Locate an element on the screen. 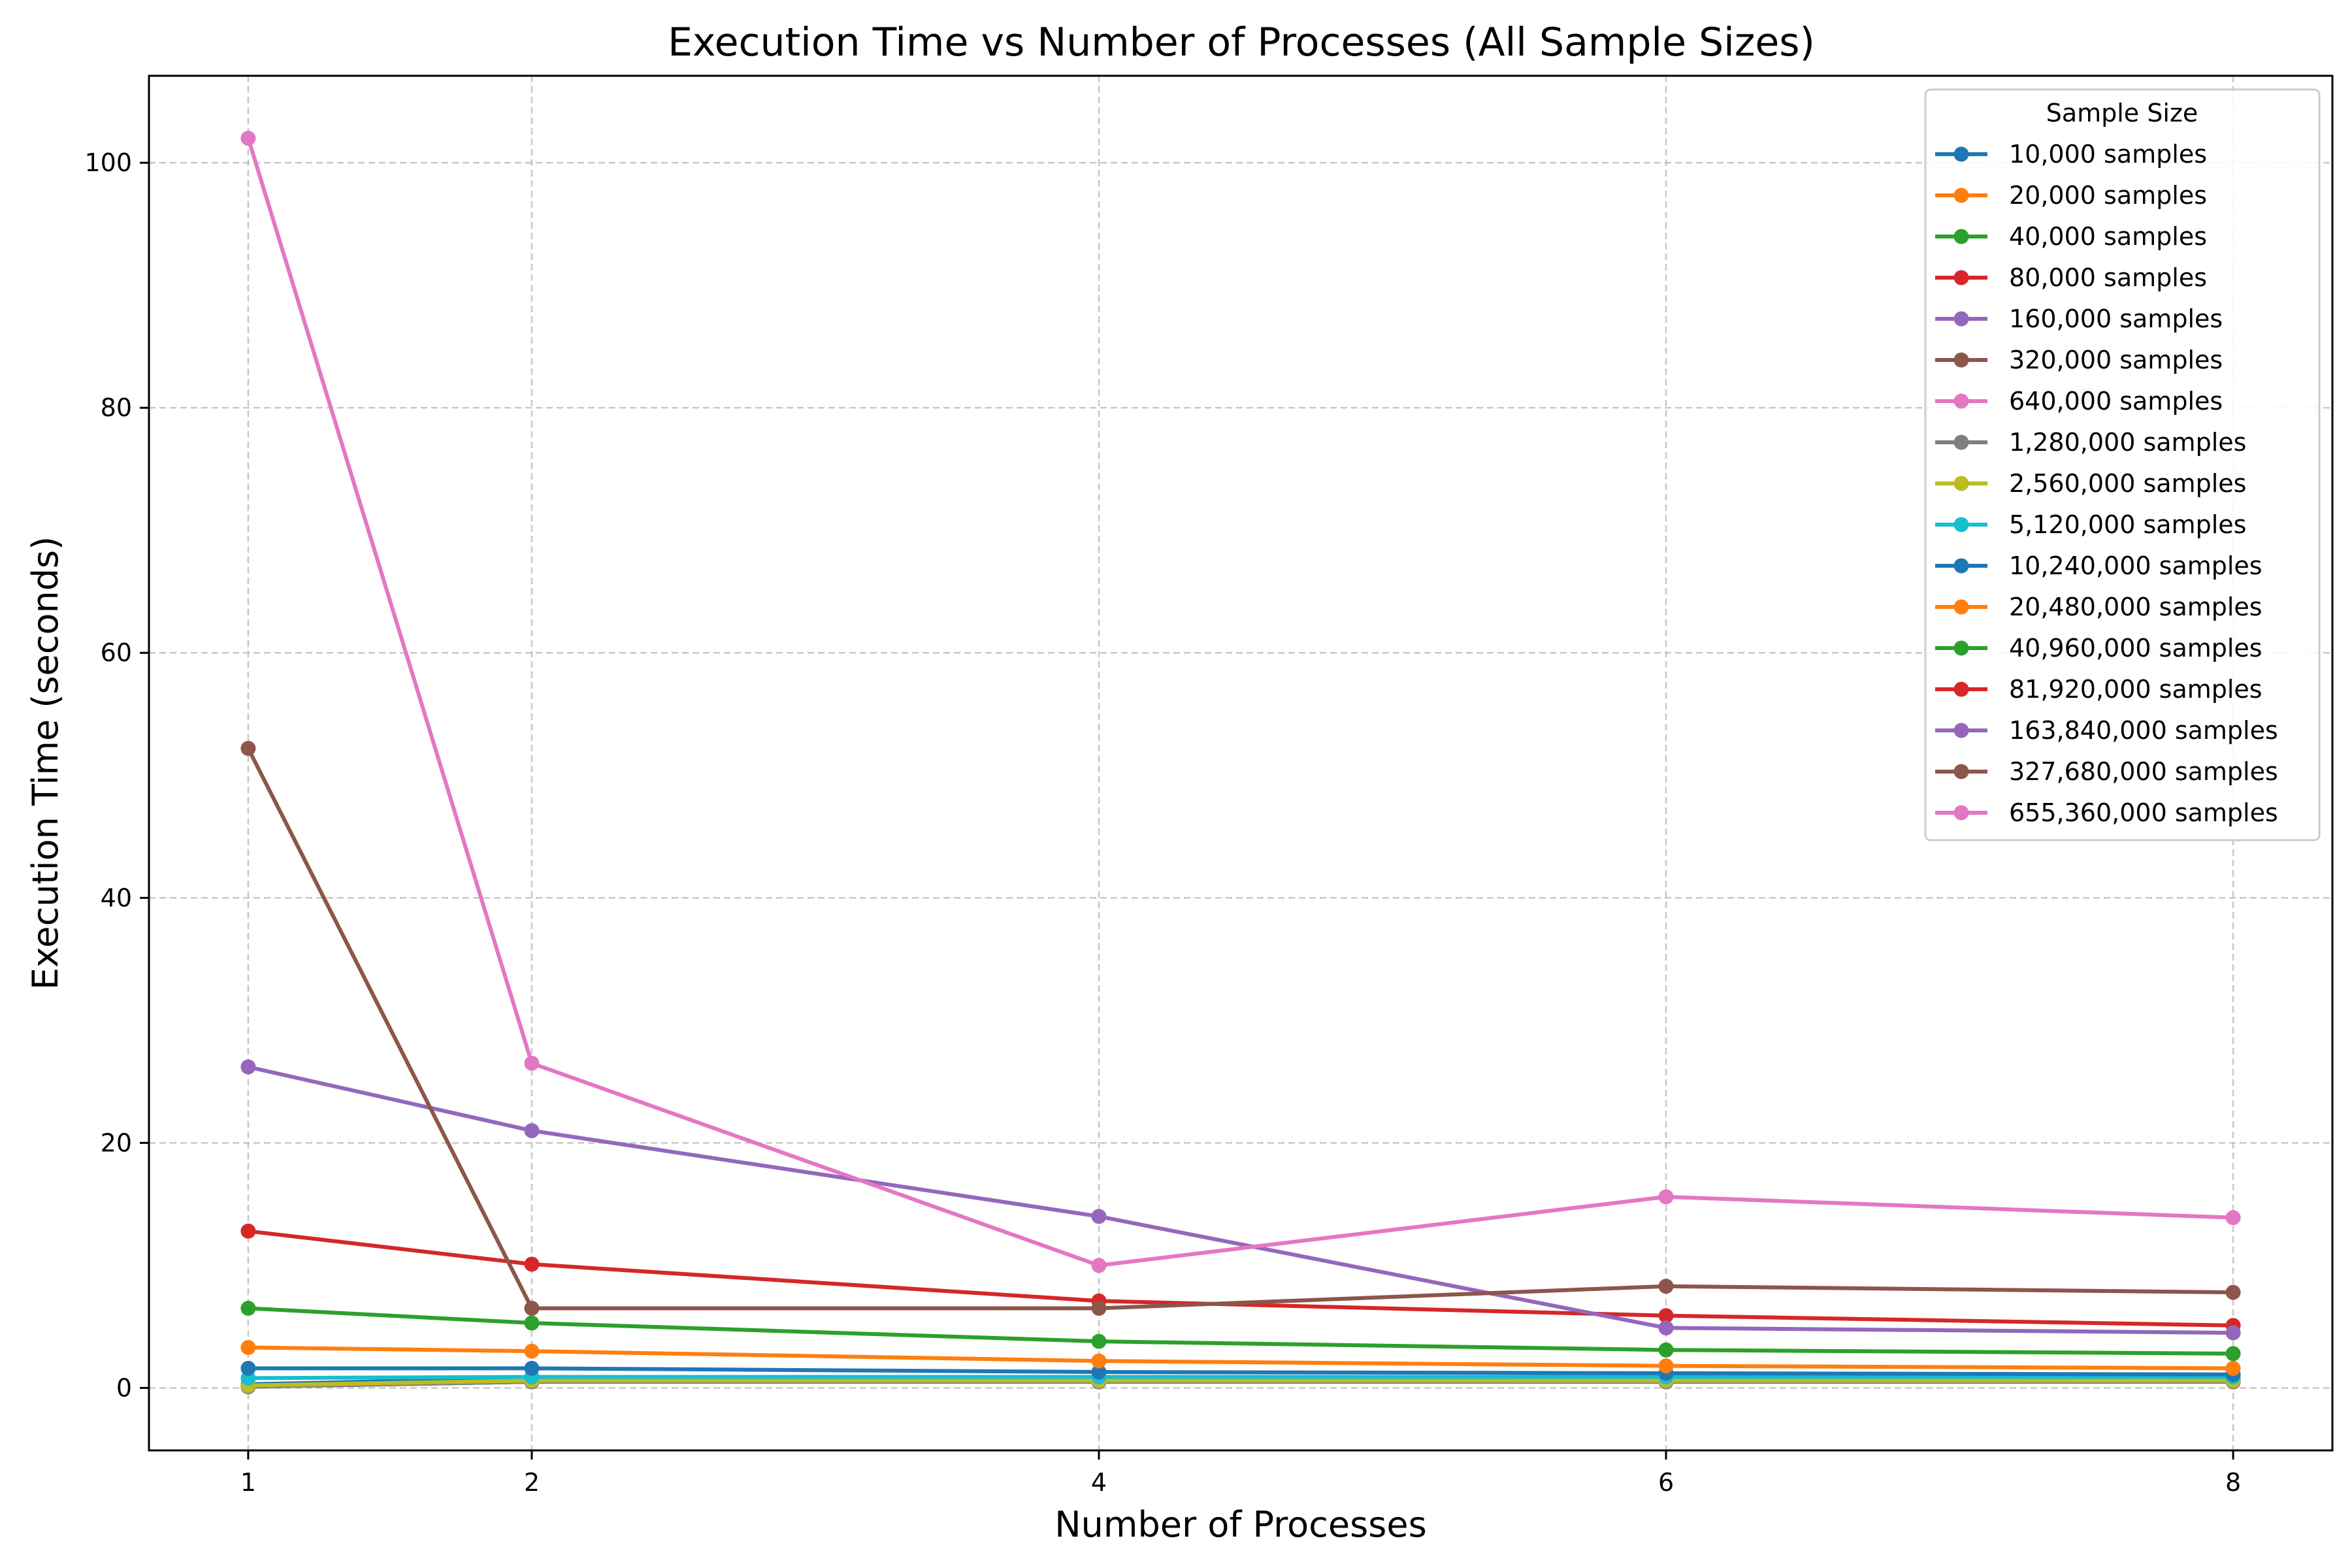  legend-entry: 80,000 samples is located at coordinates (2071, 277).